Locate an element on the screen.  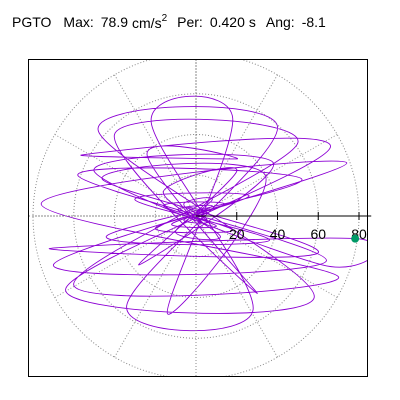
x-tick-label-60: 60 is located at coordinates (318, 234).